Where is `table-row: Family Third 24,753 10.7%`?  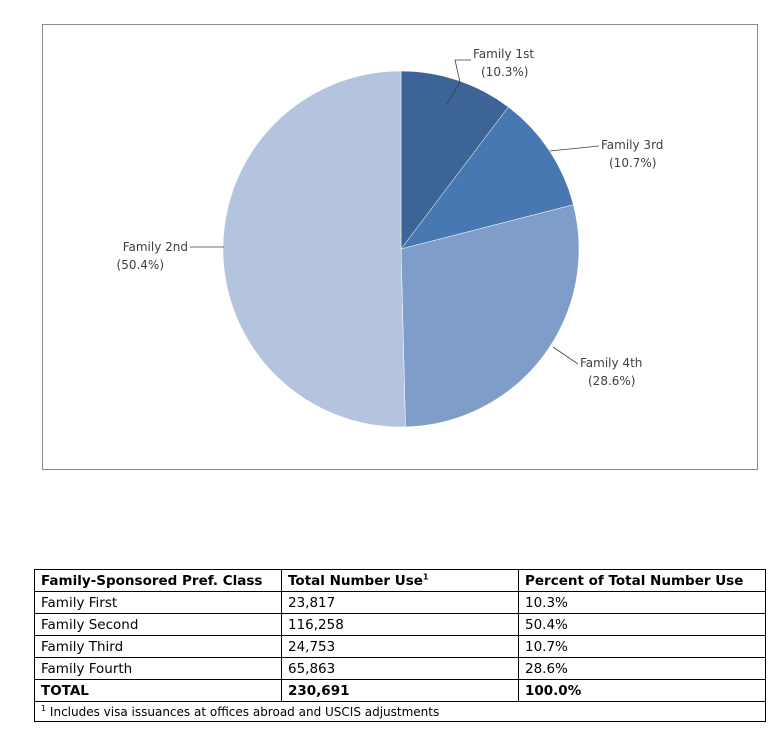 table-row: Family Third 24,753 10.7% is located at coordinates (400, 646).